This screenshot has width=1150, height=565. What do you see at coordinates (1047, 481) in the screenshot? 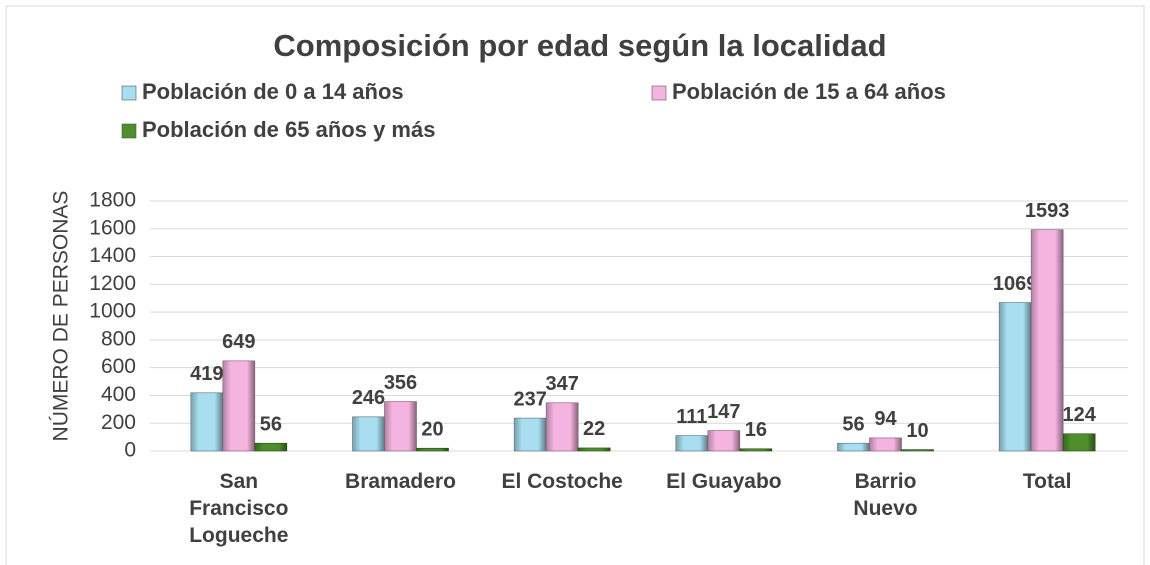
I see `x-tick-label: Total` at bounding box center [1047, 481].